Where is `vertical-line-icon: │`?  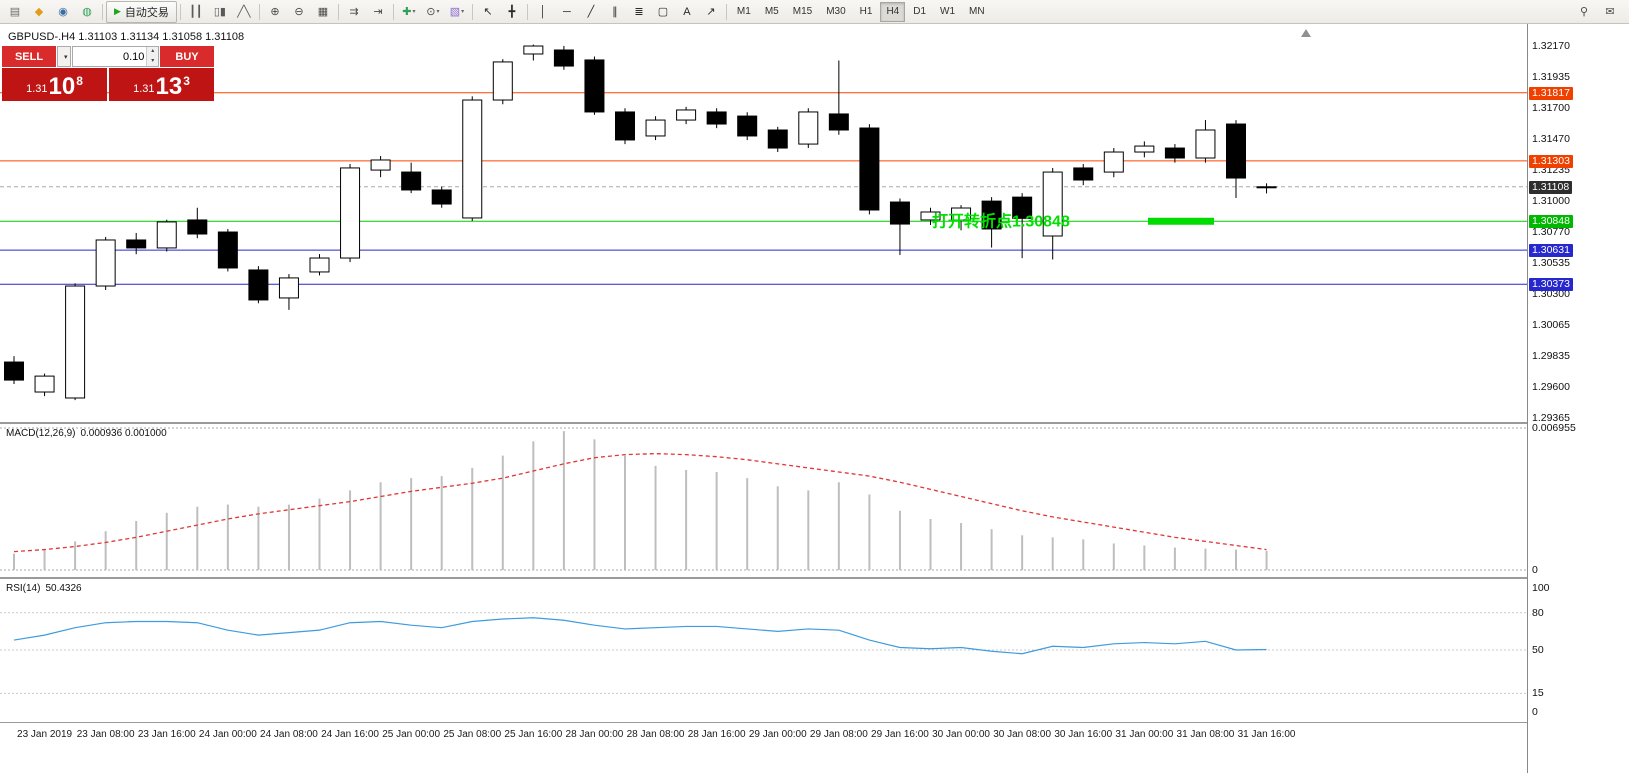 vertical-line-icon: │ is located at coordinates (543, 11).